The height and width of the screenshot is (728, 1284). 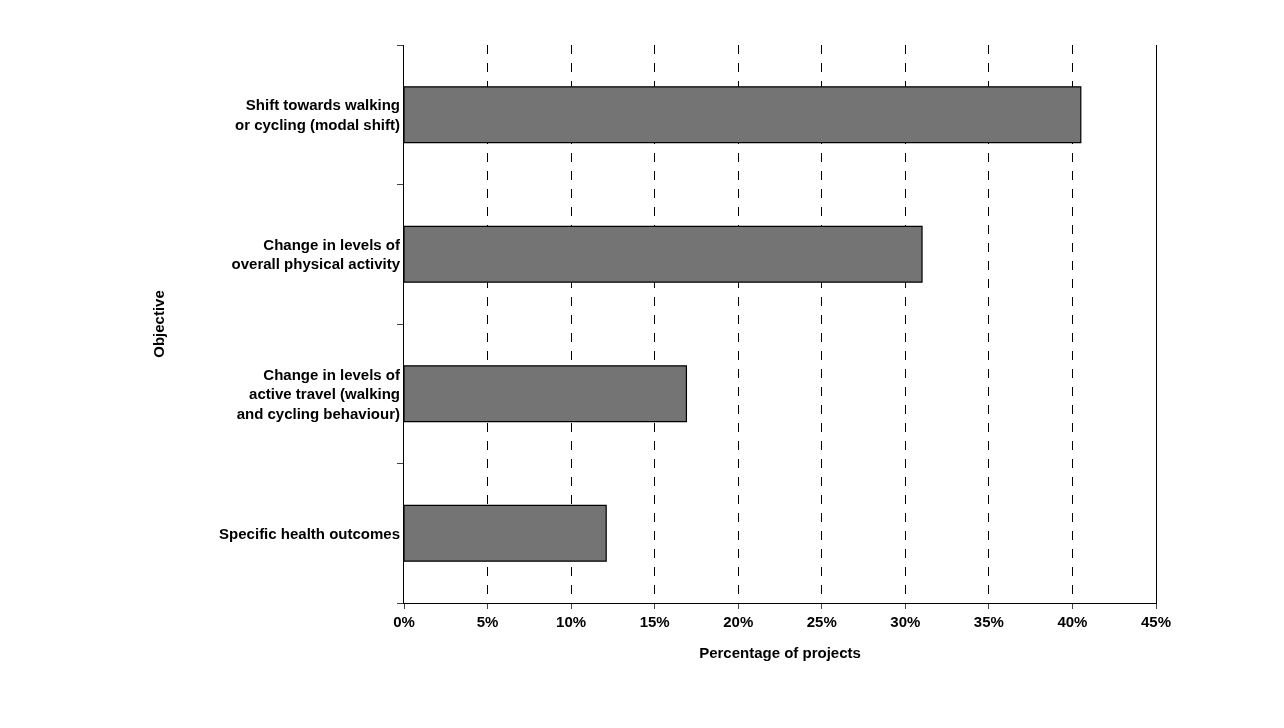 What do you see at coordinates (1156, 621) in the screenshot?
I see `x-tick-label: 45%` at bounding box center [1156, 621].